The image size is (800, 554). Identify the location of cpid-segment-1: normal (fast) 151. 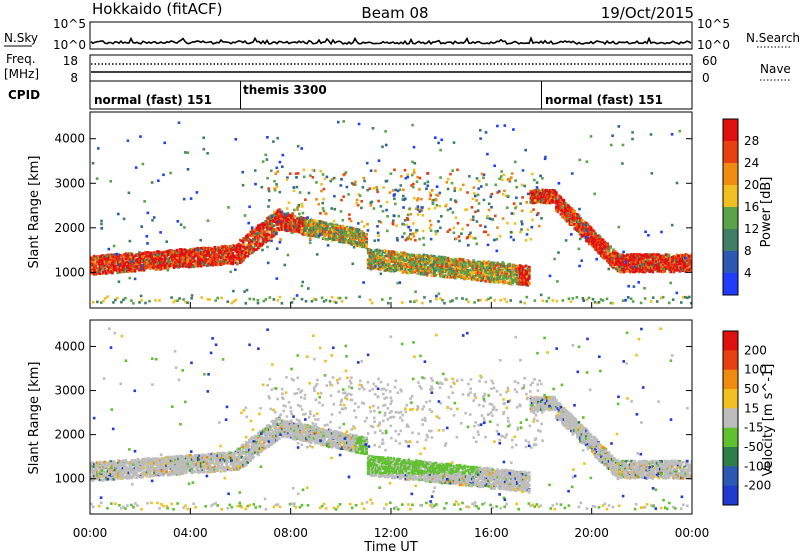
(153, 100).